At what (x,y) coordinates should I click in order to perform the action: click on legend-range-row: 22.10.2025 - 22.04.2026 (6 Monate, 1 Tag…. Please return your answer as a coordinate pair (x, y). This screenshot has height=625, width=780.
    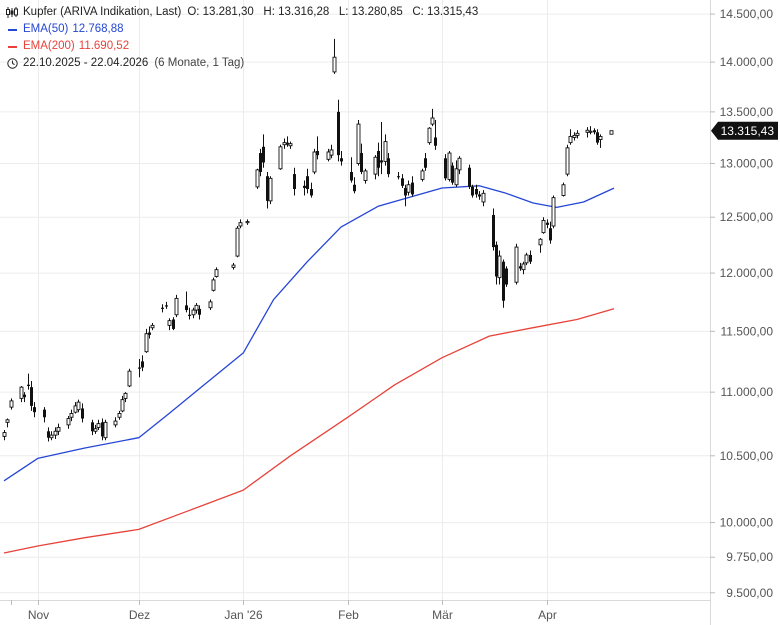
    Looking at the image, I should click on (242, 63).